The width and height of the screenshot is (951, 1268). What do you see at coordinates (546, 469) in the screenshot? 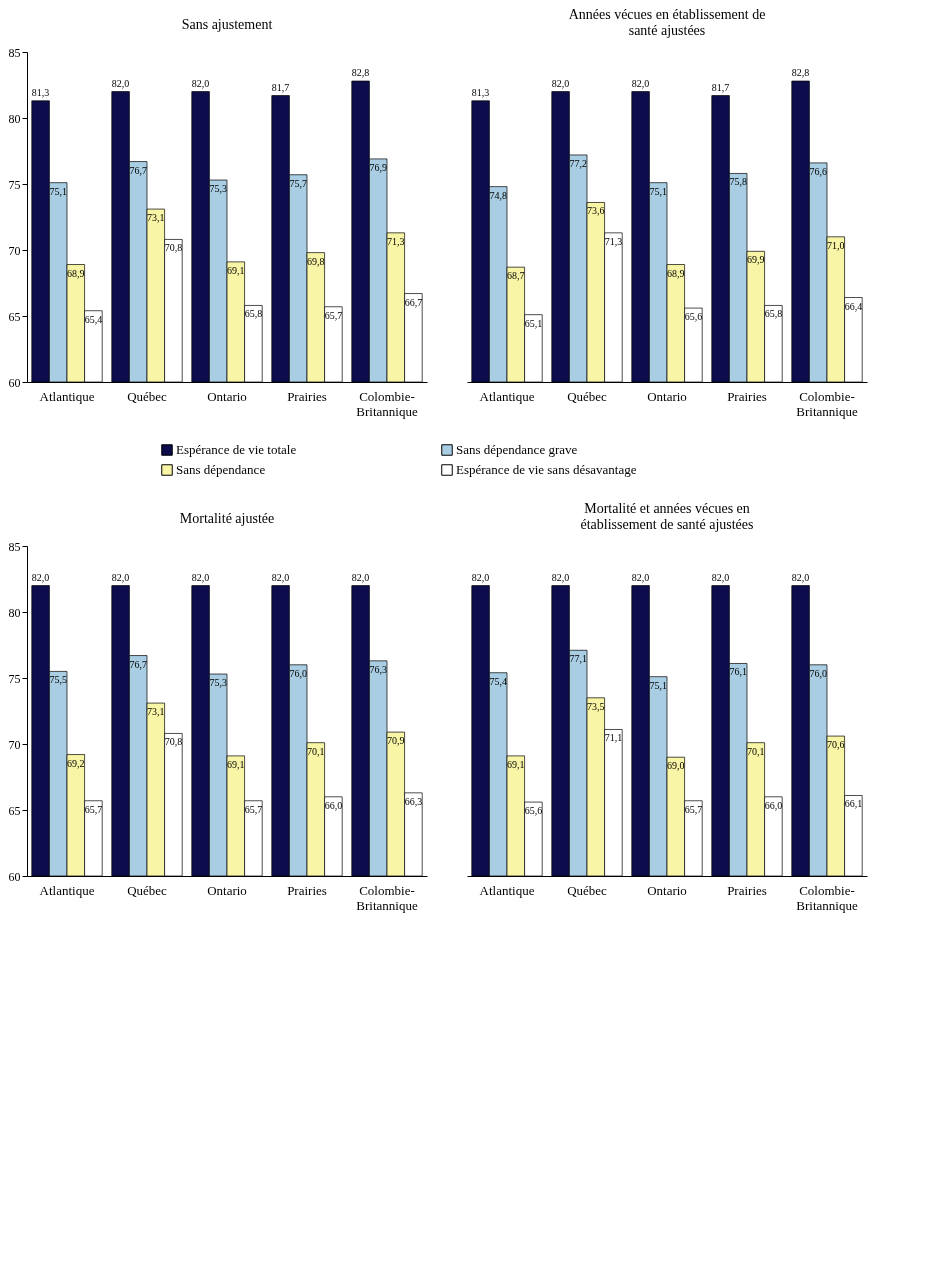
I see `legend-label: Espérance de vie sans désavantage` at bounding box center [546, 469].